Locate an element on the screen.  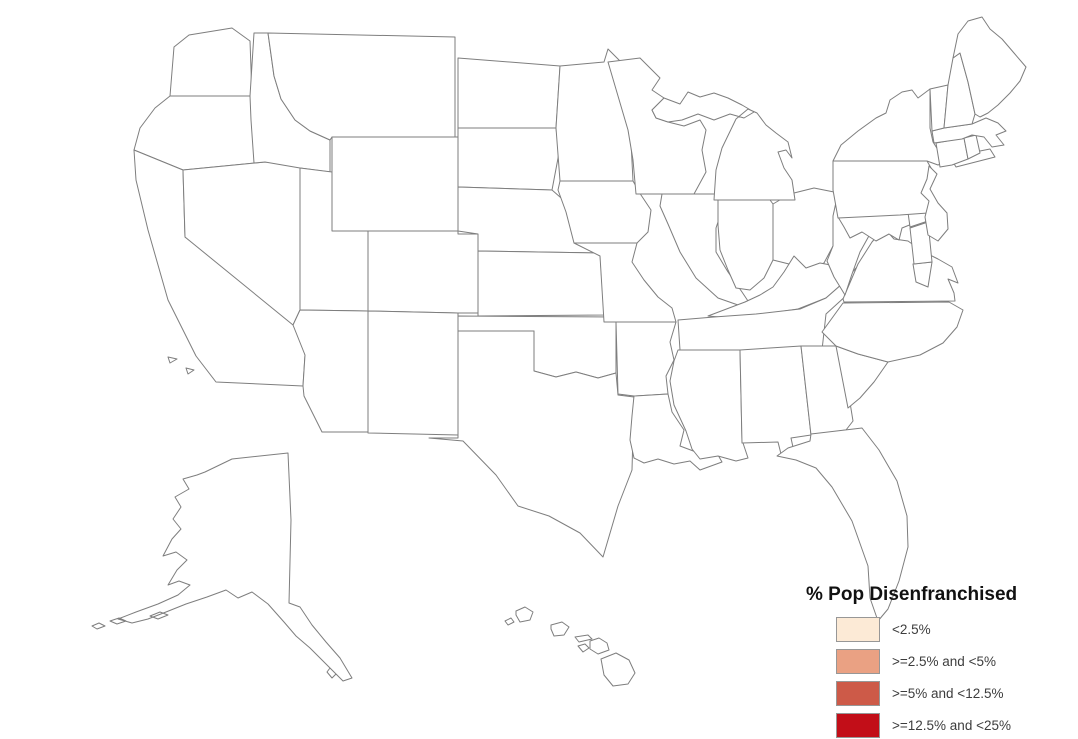
state-wisconsin is located at coordinates (657, 126).